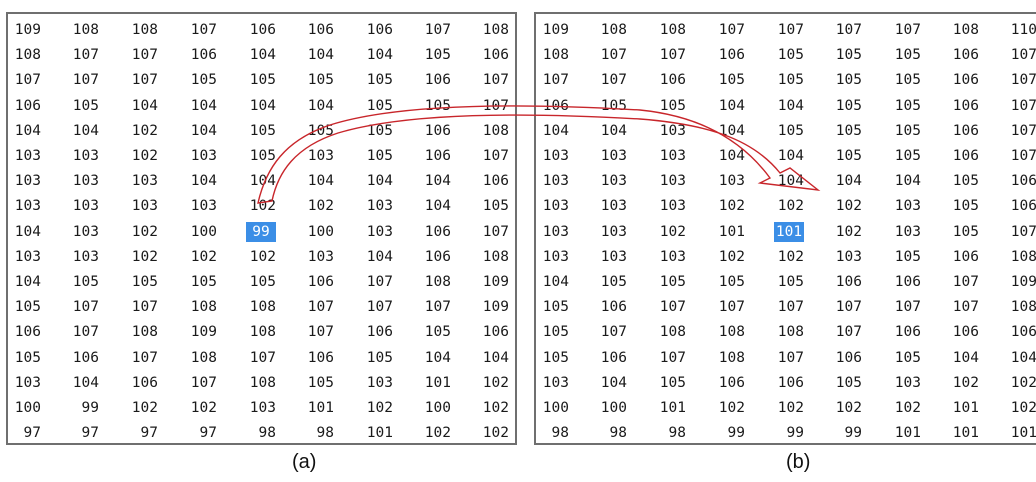  Describe the element at coordinates (261, 284) in the screenshot. I see `grid-row: 104 105 105 105 105 106 107 108 109` at that location.